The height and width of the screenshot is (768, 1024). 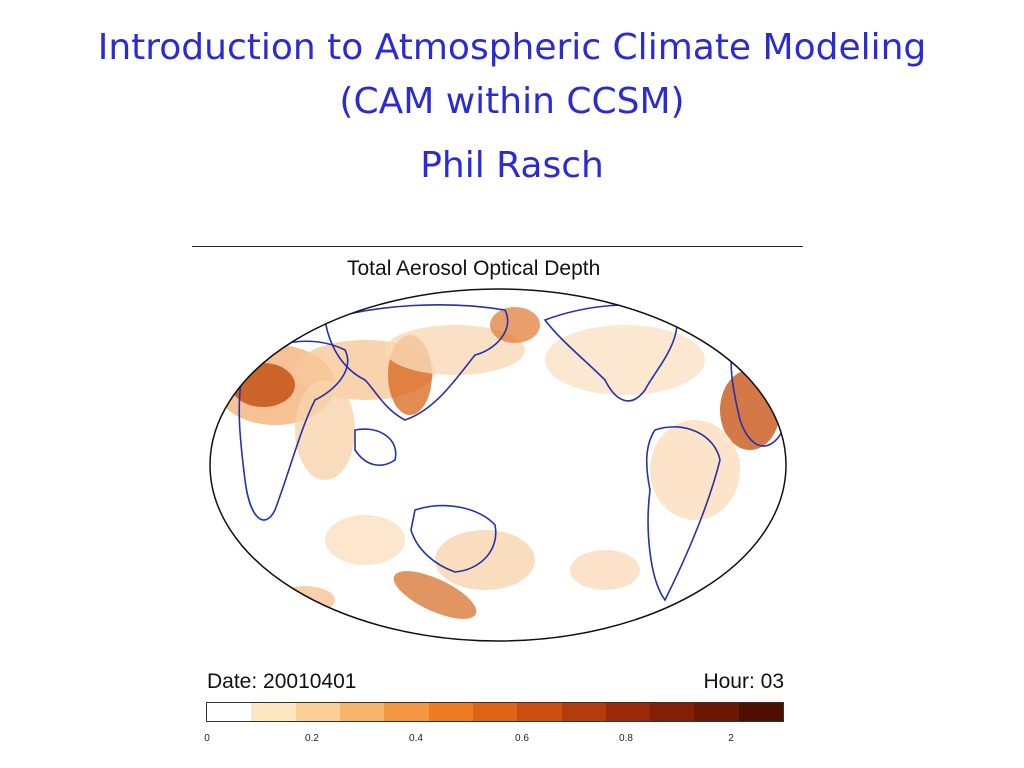 I want to click on slide-title-line-2: (CAM within CCSM), so click(x=512, y=101).